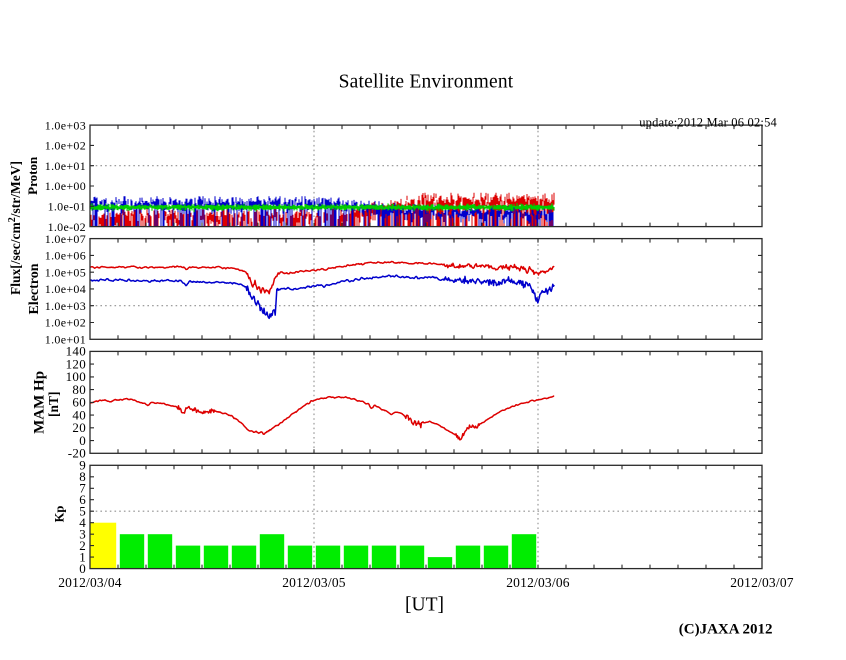  What do you see at coordinates (76, 376) in the screenshot?
I see `svg-text: 100` at bounding box center [76, 376].